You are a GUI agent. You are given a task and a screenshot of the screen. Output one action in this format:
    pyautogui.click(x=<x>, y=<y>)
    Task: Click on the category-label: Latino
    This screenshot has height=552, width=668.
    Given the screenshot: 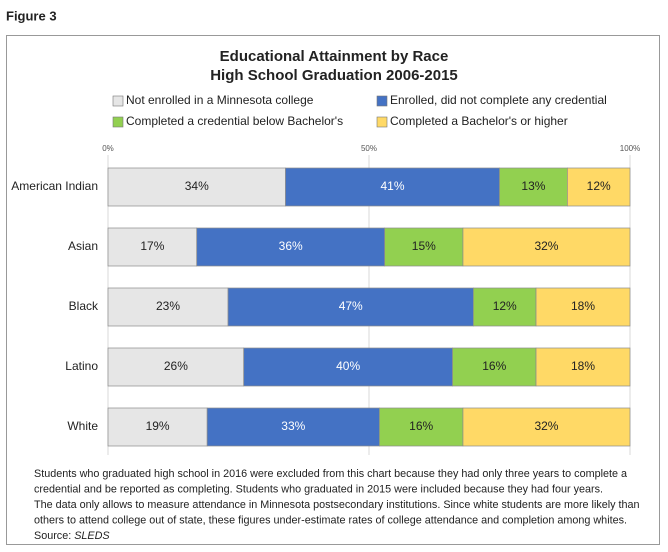 What is the action you would take?
    pyautogui.click(x=81, y=366)
    